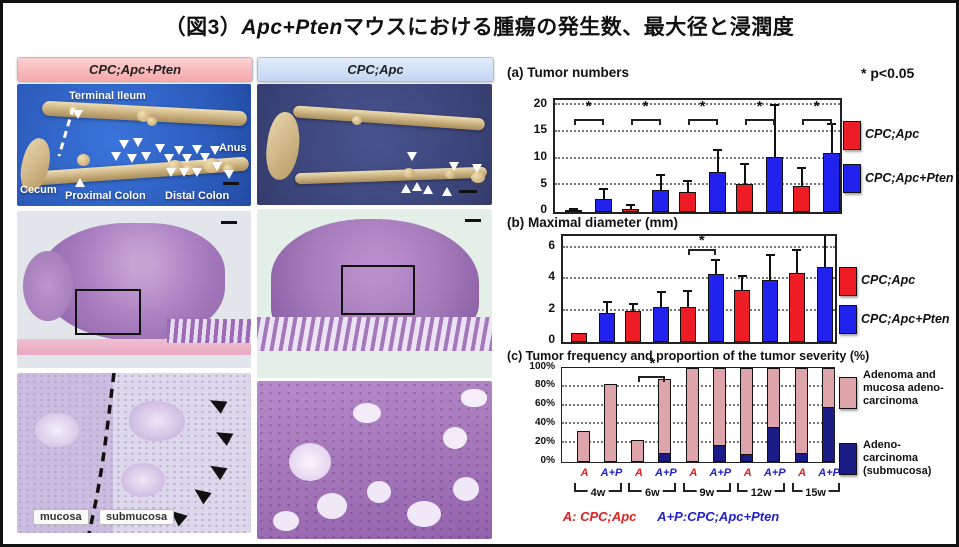  What do you see at coordinates (699, 289) in the screenshot?
I see `chart-b-plot: *` at bounding box center [699, 289].